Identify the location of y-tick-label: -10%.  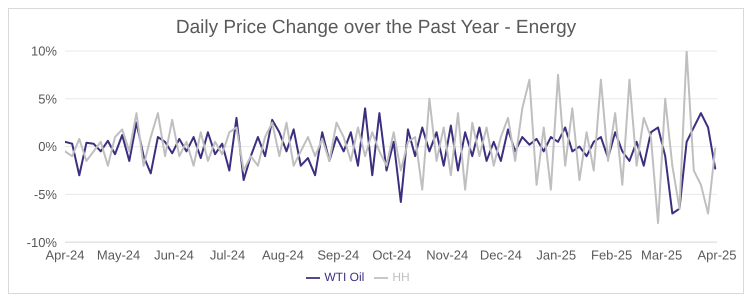
(42, 242).